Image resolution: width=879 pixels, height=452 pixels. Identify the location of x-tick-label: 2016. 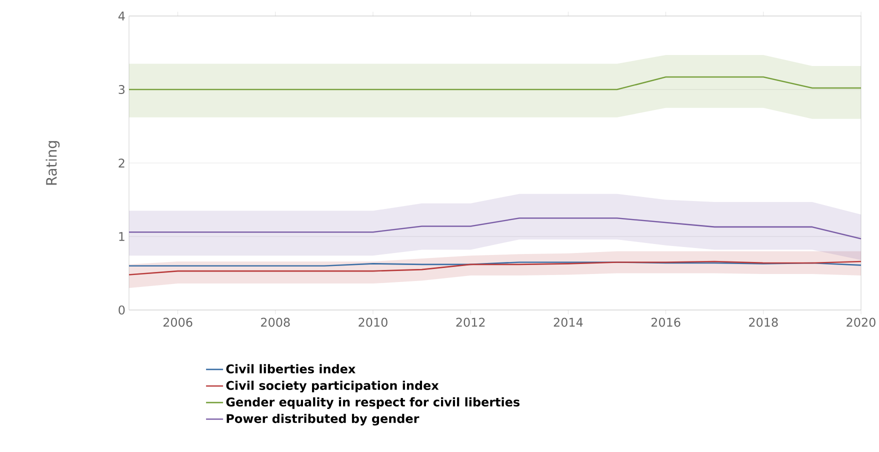
(665, 322).